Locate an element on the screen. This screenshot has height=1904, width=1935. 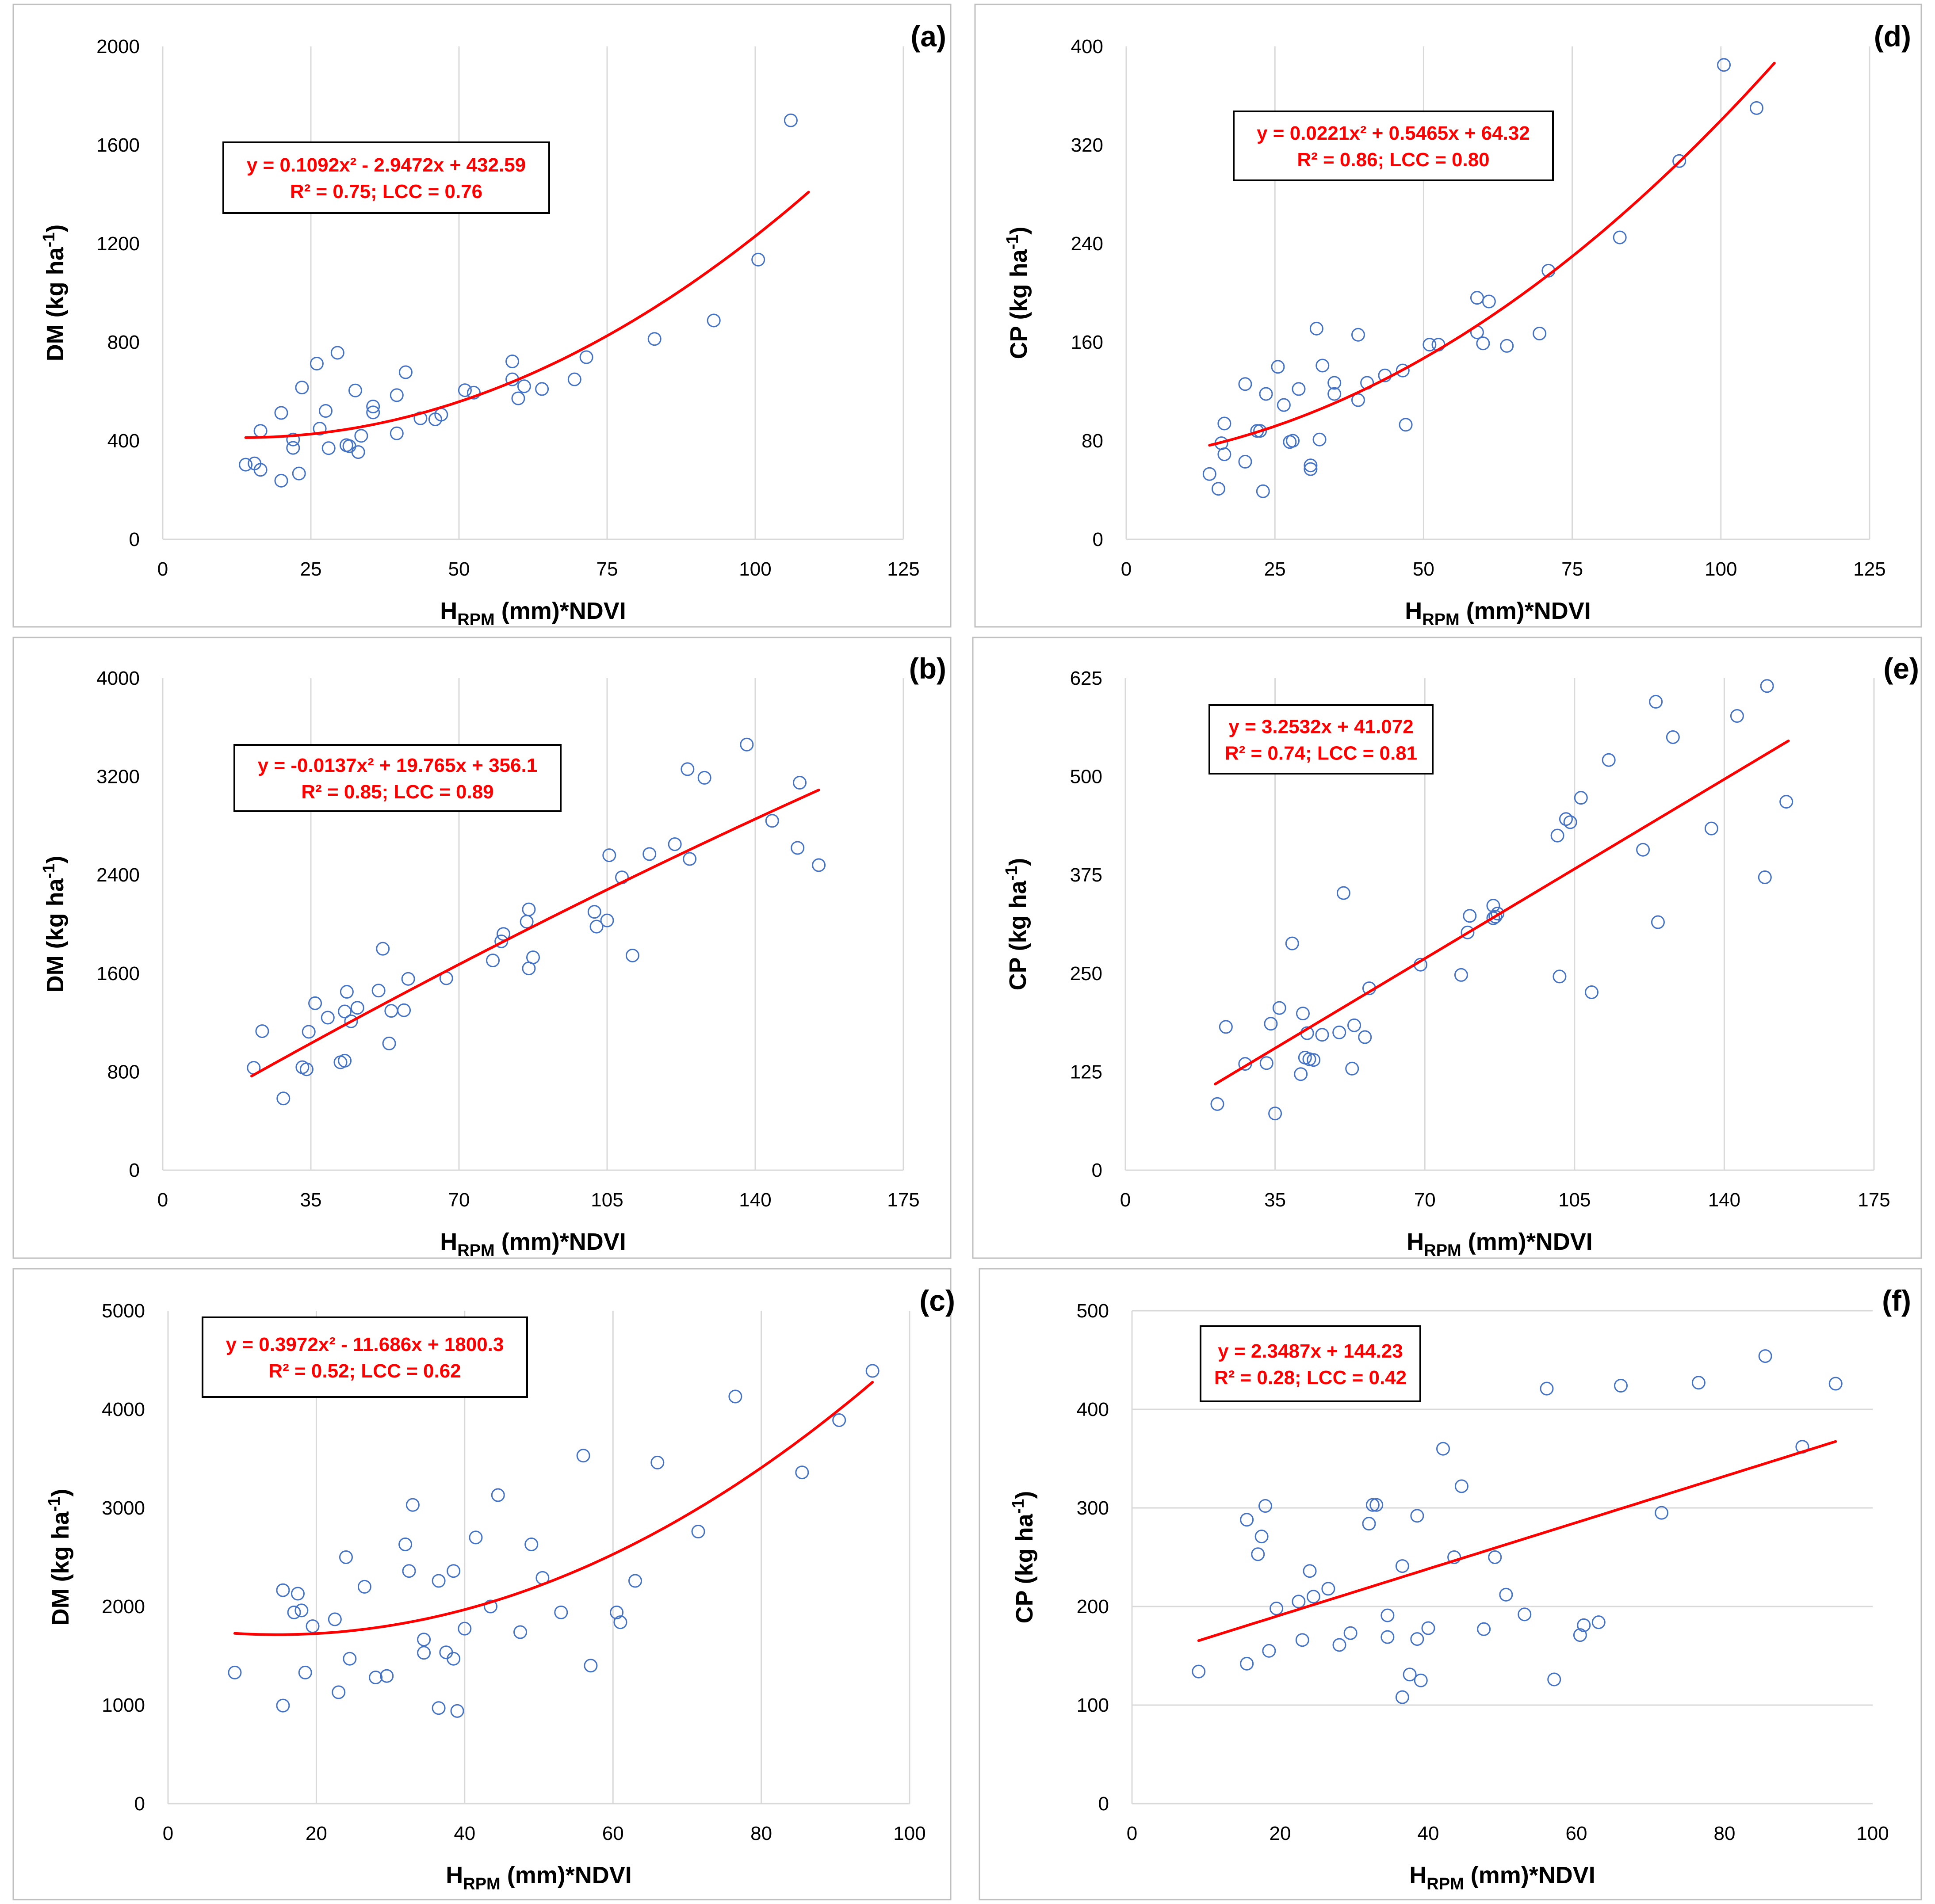
y-tick-label: 625 is located at coordinates (1086, 678).